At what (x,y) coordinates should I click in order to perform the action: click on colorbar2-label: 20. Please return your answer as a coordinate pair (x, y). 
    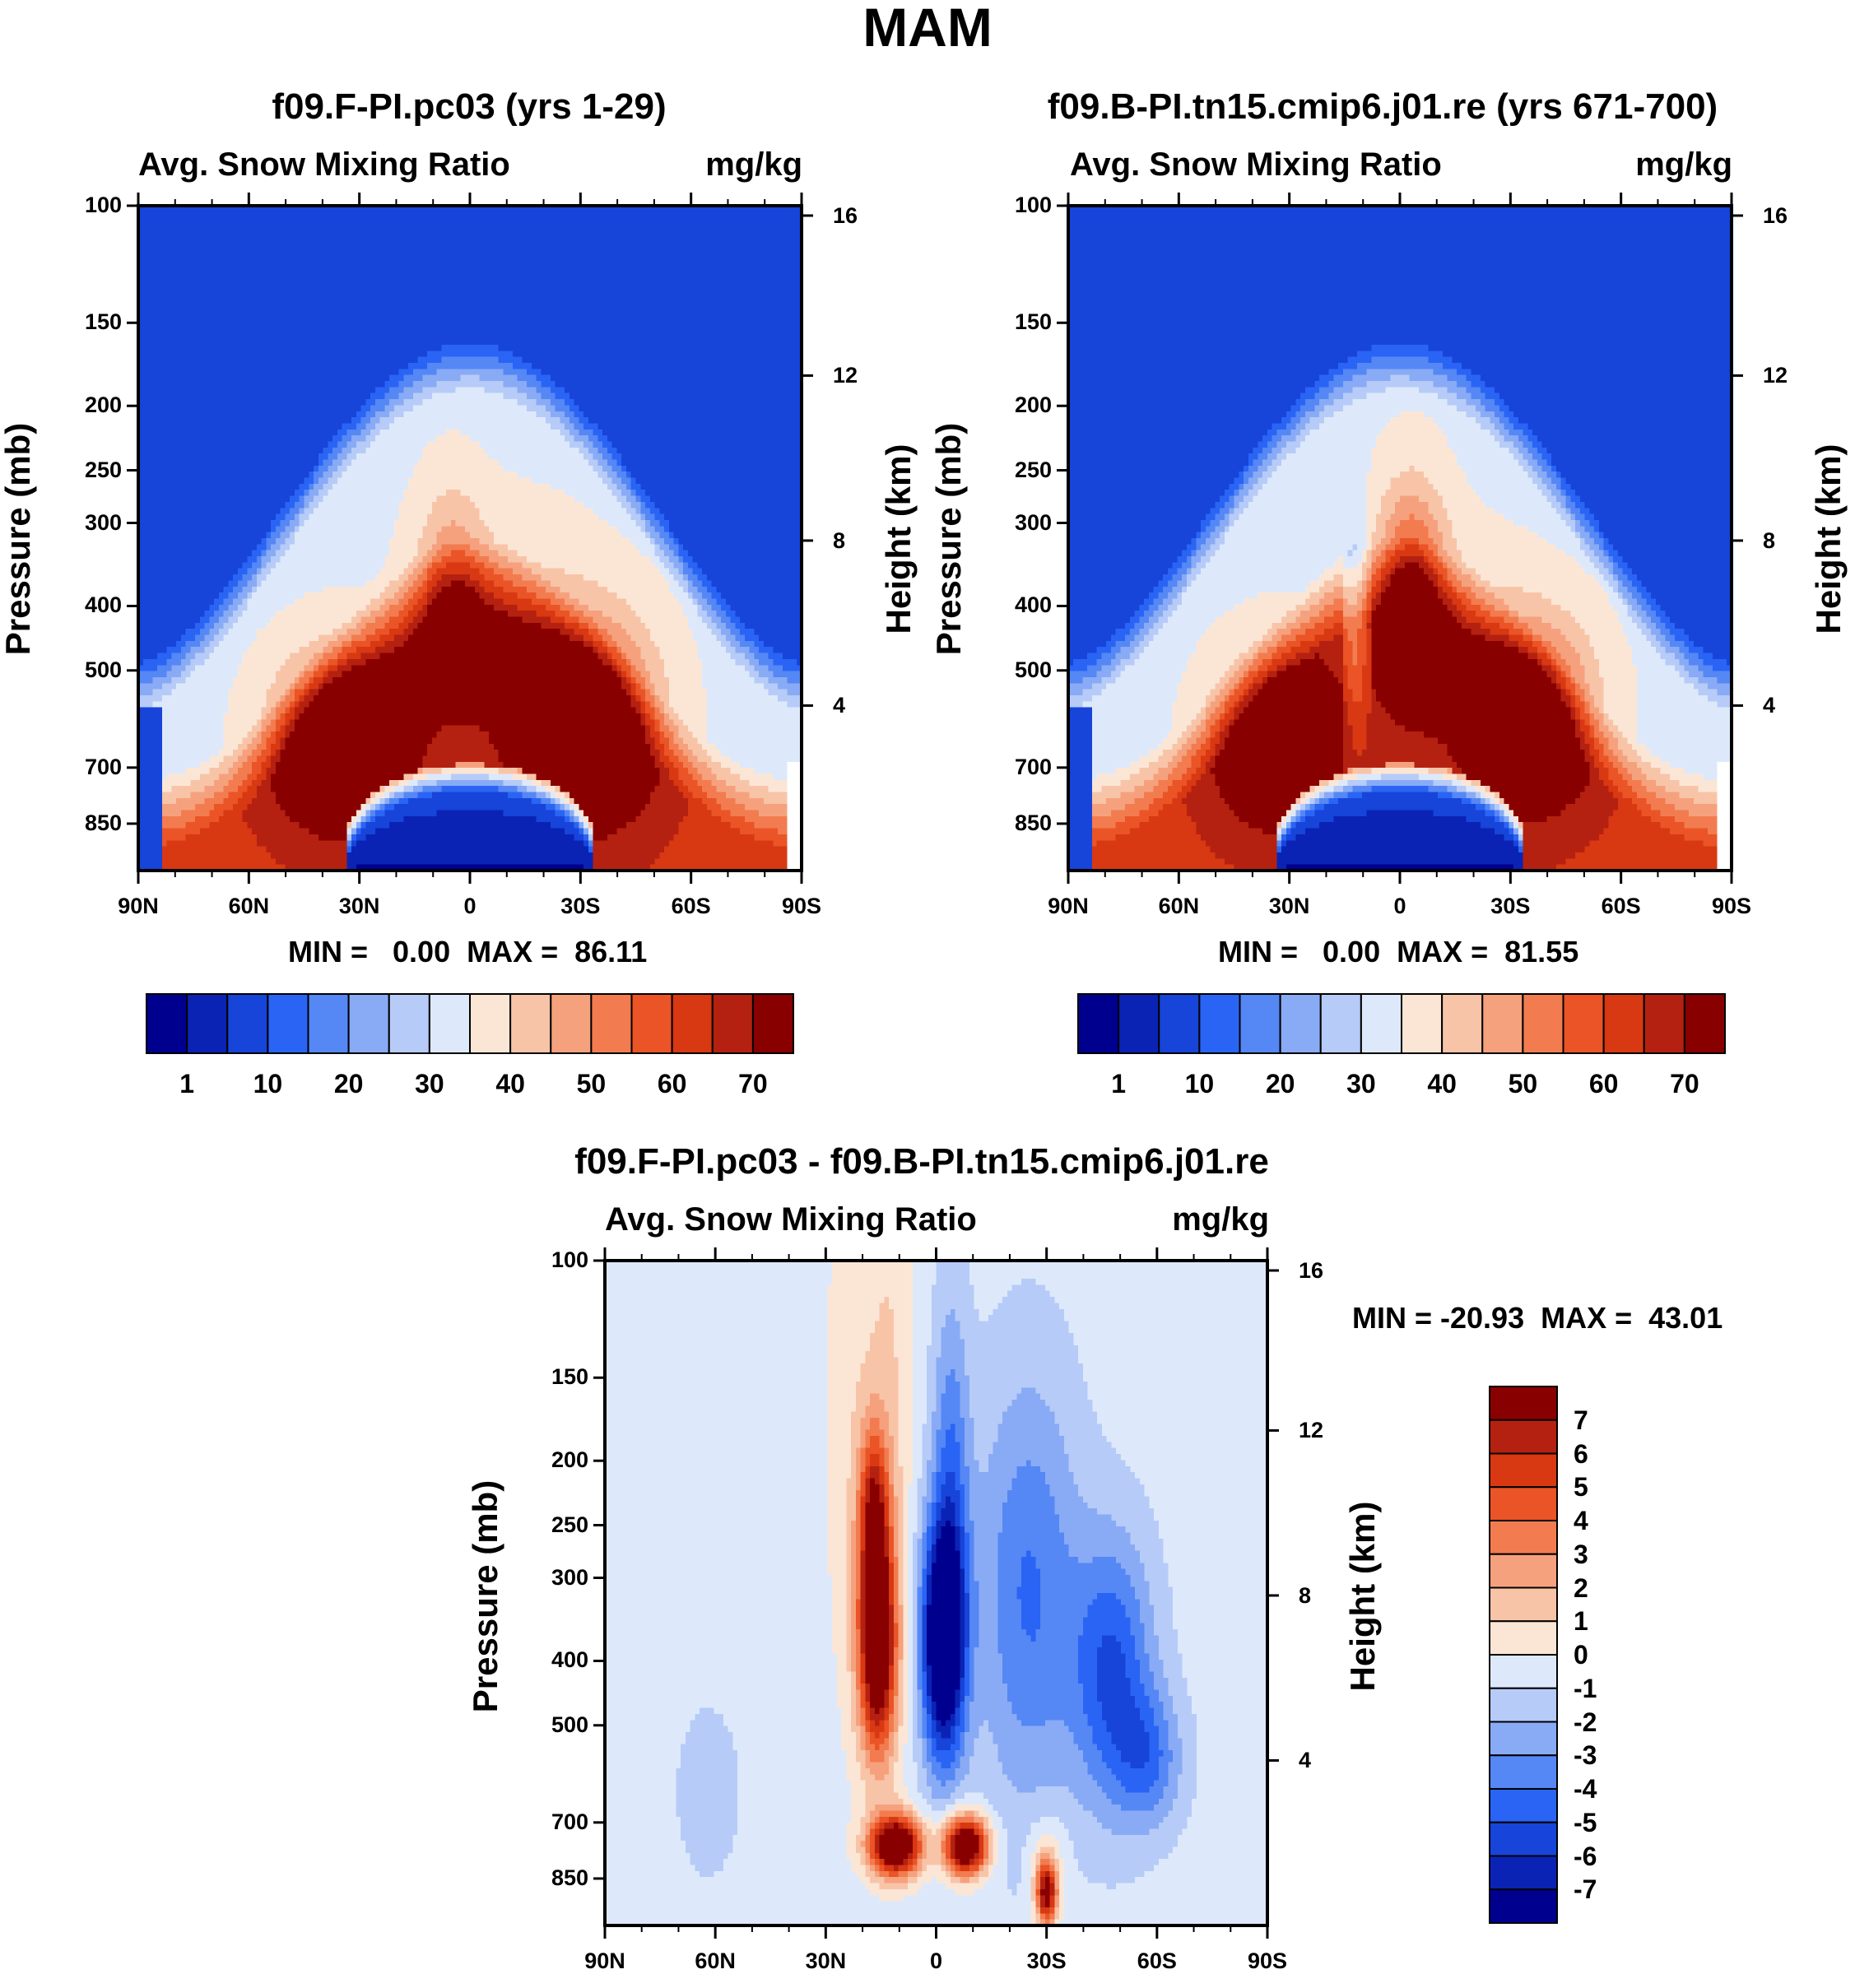
    Looking at the image, I should click on (1281, 1084).